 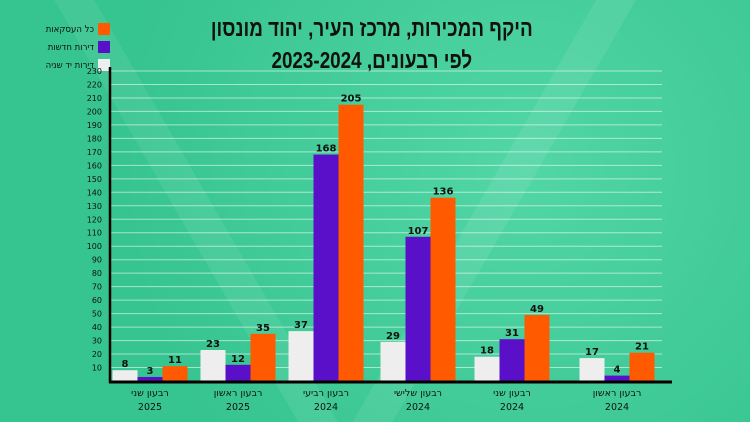 I want to click on y-tick-label: 10, so click(x=97, y=368).